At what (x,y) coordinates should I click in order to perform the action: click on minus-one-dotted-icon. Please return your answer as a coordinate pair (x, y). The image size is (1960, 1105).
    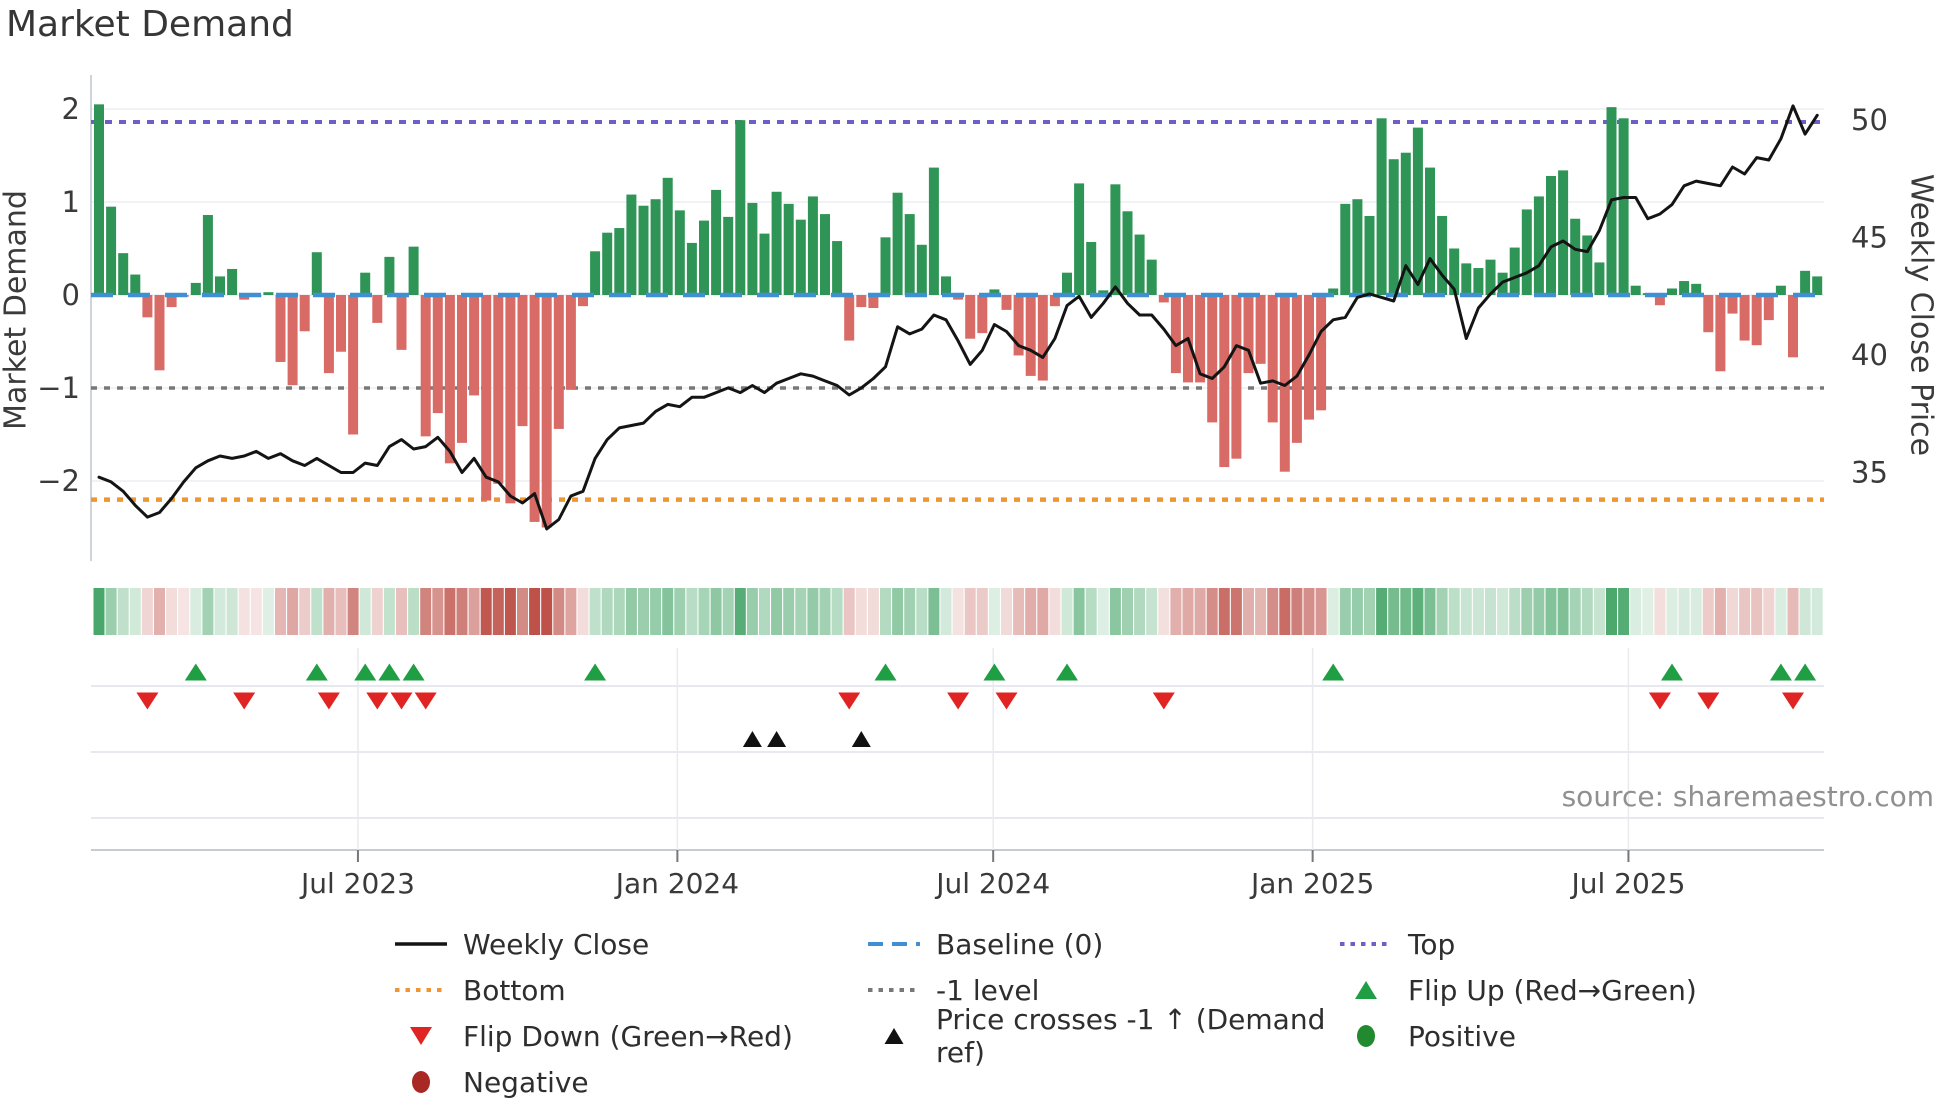
    Looking at the image, I should click on (894, 990).